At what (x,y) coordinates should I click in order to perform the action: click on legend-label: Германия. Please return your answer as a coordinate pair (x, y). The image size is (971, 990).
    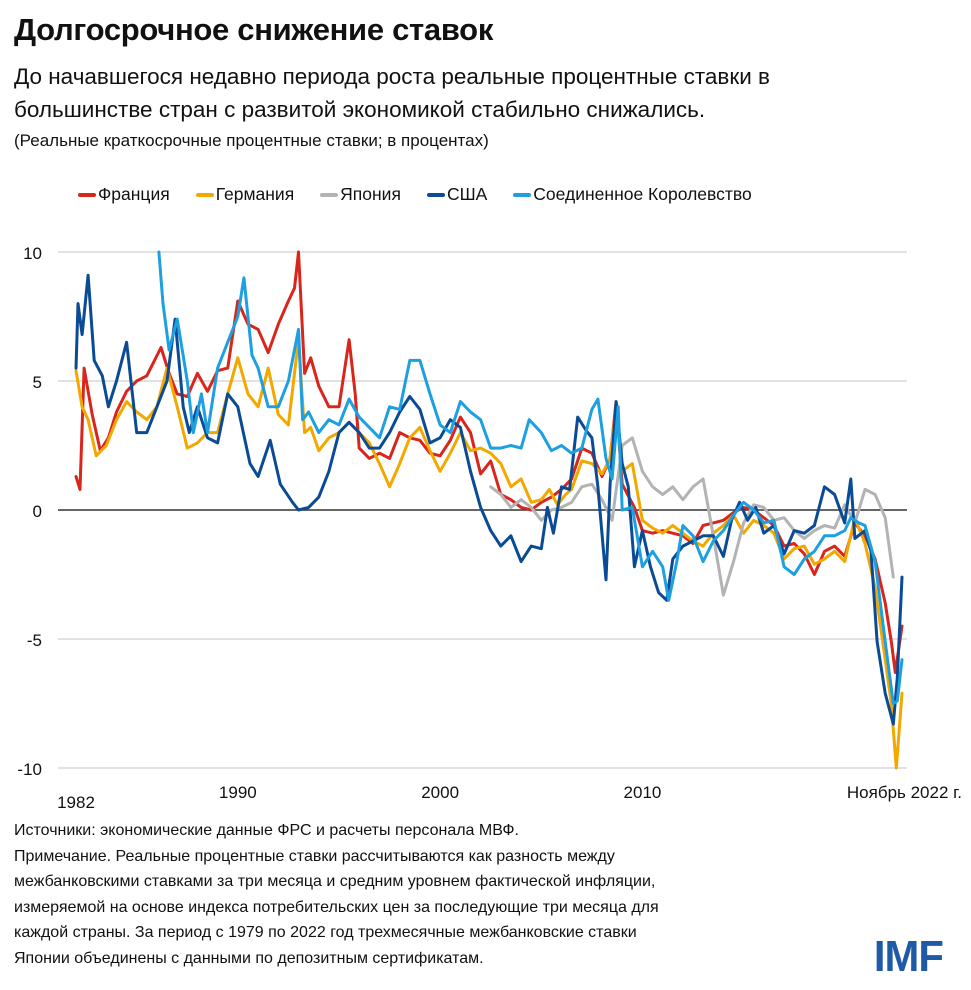
    Looking at the image, I should click on (255, 194).